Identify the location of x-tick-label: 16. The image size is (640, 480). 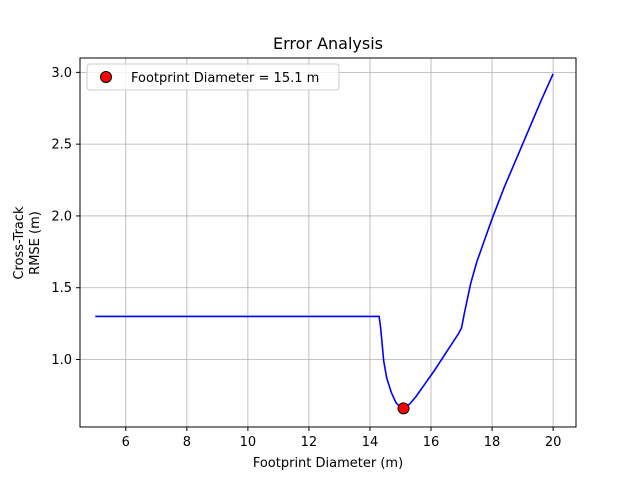
(431, 442).